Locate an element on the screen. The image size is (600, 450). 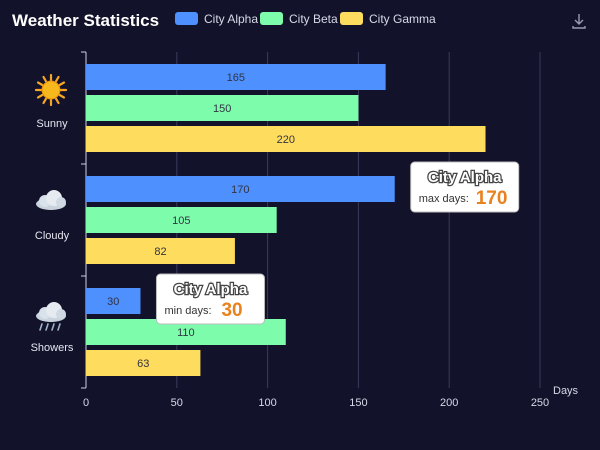
legend-item: City Gamma is located at coordinates (388, 19).